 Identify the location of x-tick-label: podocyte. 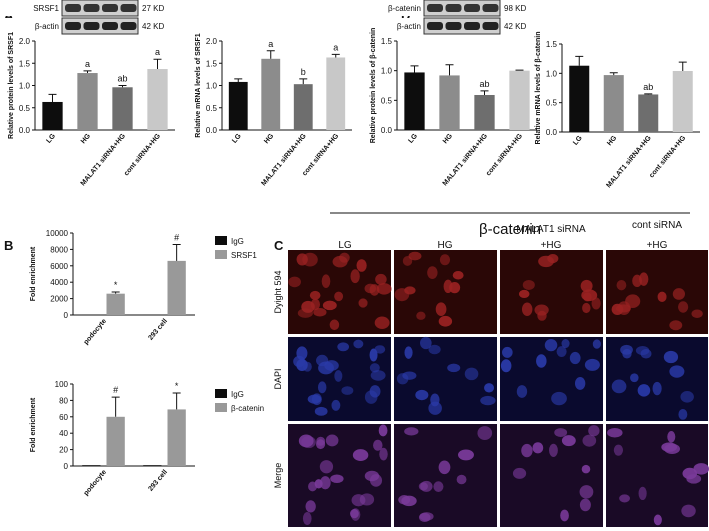
(95, 483).